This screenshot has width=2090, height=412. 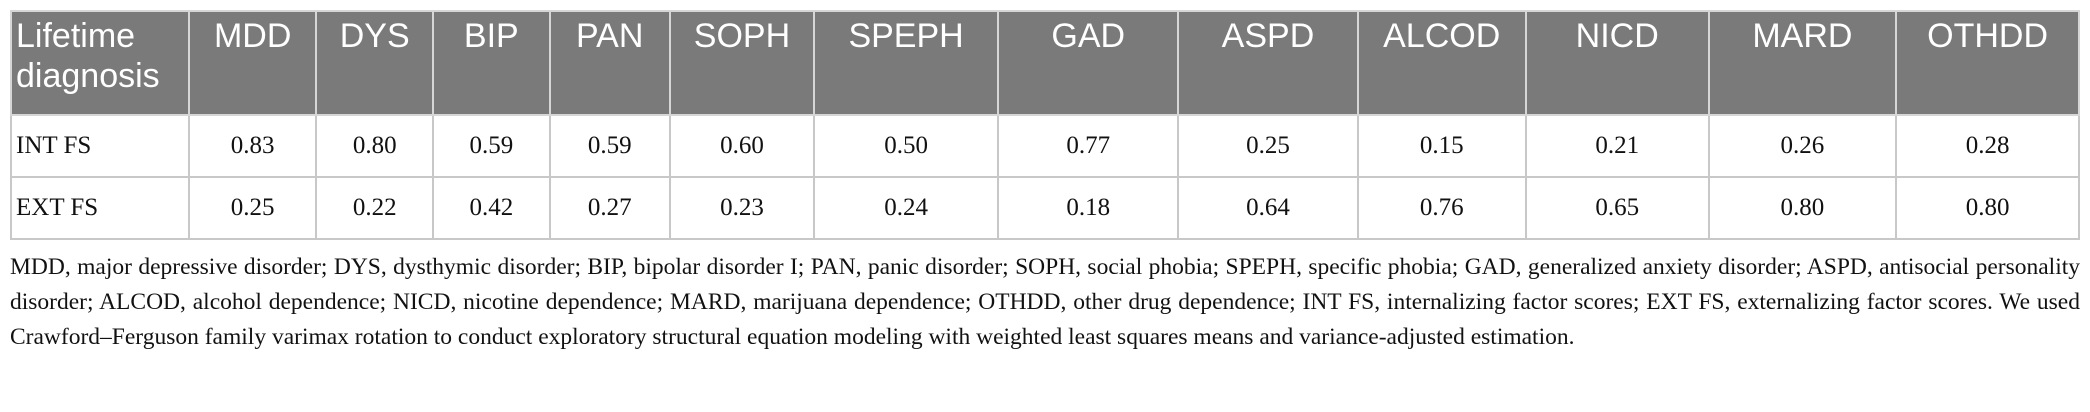 What do you see at coordinates (491, 63) in the screenshot?
I see `column-header: BIP` at bounding box center [491, 63].